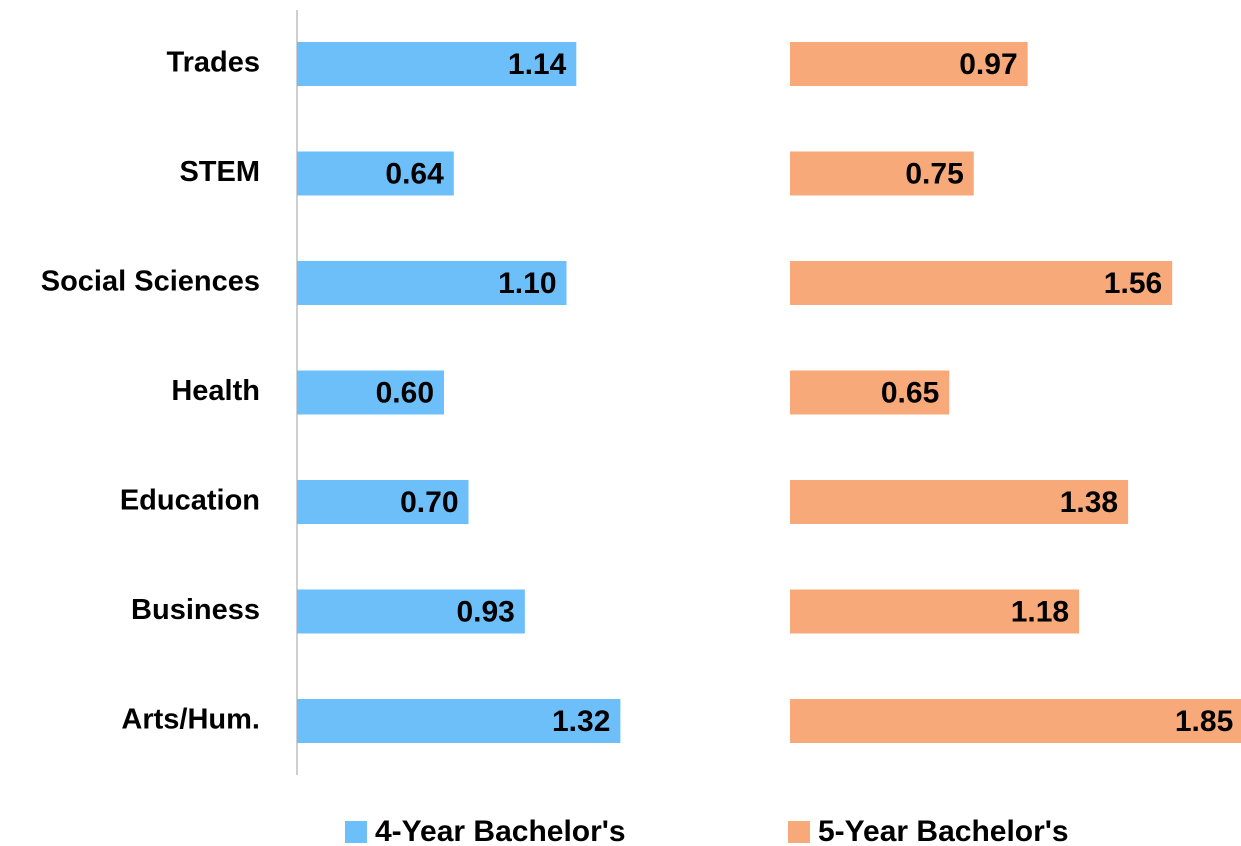 The height and width of the screenshot is (846, 1241). Describe the element at coordinates (405, 392) in the screenshot. I see `value-label: 0.60` at that location.